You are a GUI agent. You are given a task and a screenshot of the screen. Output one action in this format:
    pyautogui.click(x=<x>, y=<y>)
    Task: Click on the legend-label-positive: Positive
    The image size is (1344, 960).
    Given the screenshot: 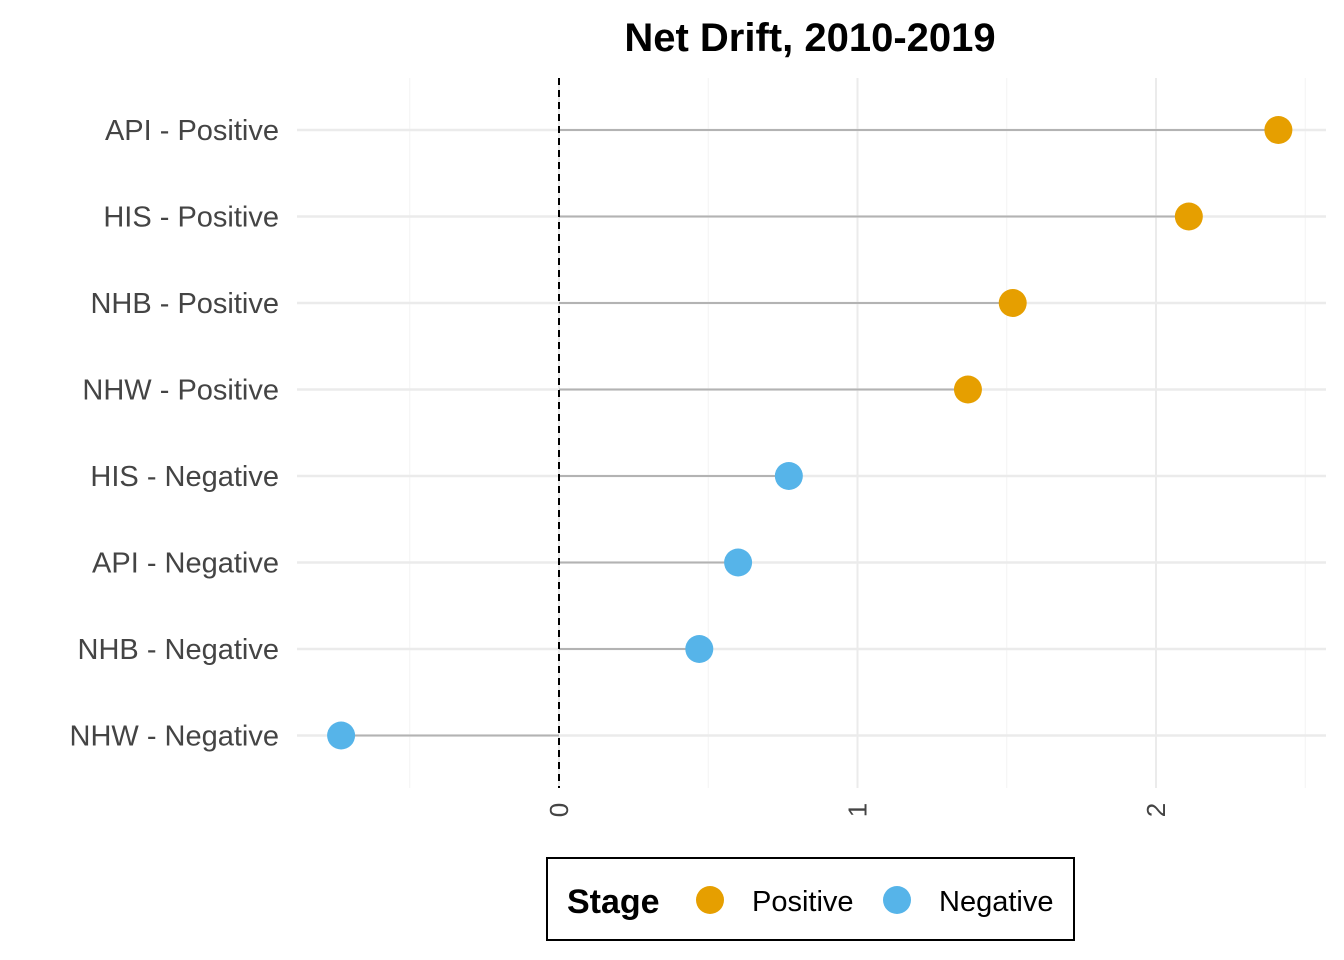 What is the action you would take?
    pyautogui.click(x=803, y=902)
    